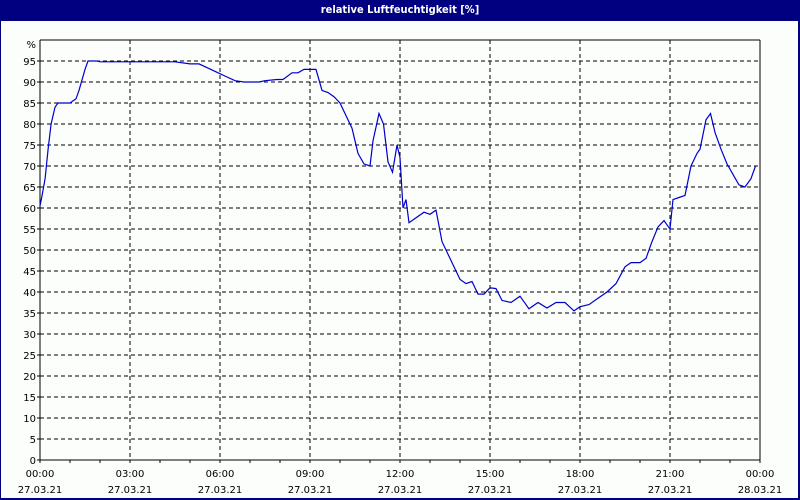 The height and width of the screenshot is (500, 800). Describe the element at coordinates (580, 474) in the screenshot. I see `x-tick-time: 18:00` at that location.